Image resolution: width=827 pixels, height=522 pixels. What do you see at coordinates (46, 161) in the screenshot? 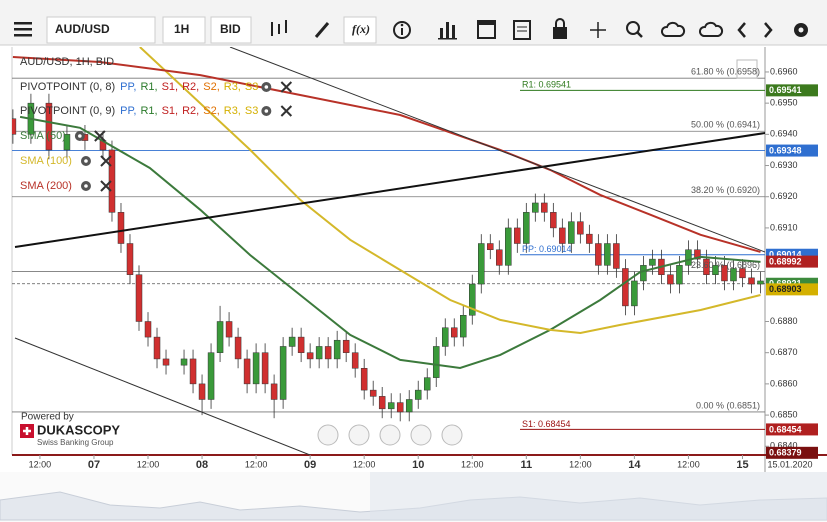
I see `legend-entry: SMA (100)` at bounding box center [46, 161].